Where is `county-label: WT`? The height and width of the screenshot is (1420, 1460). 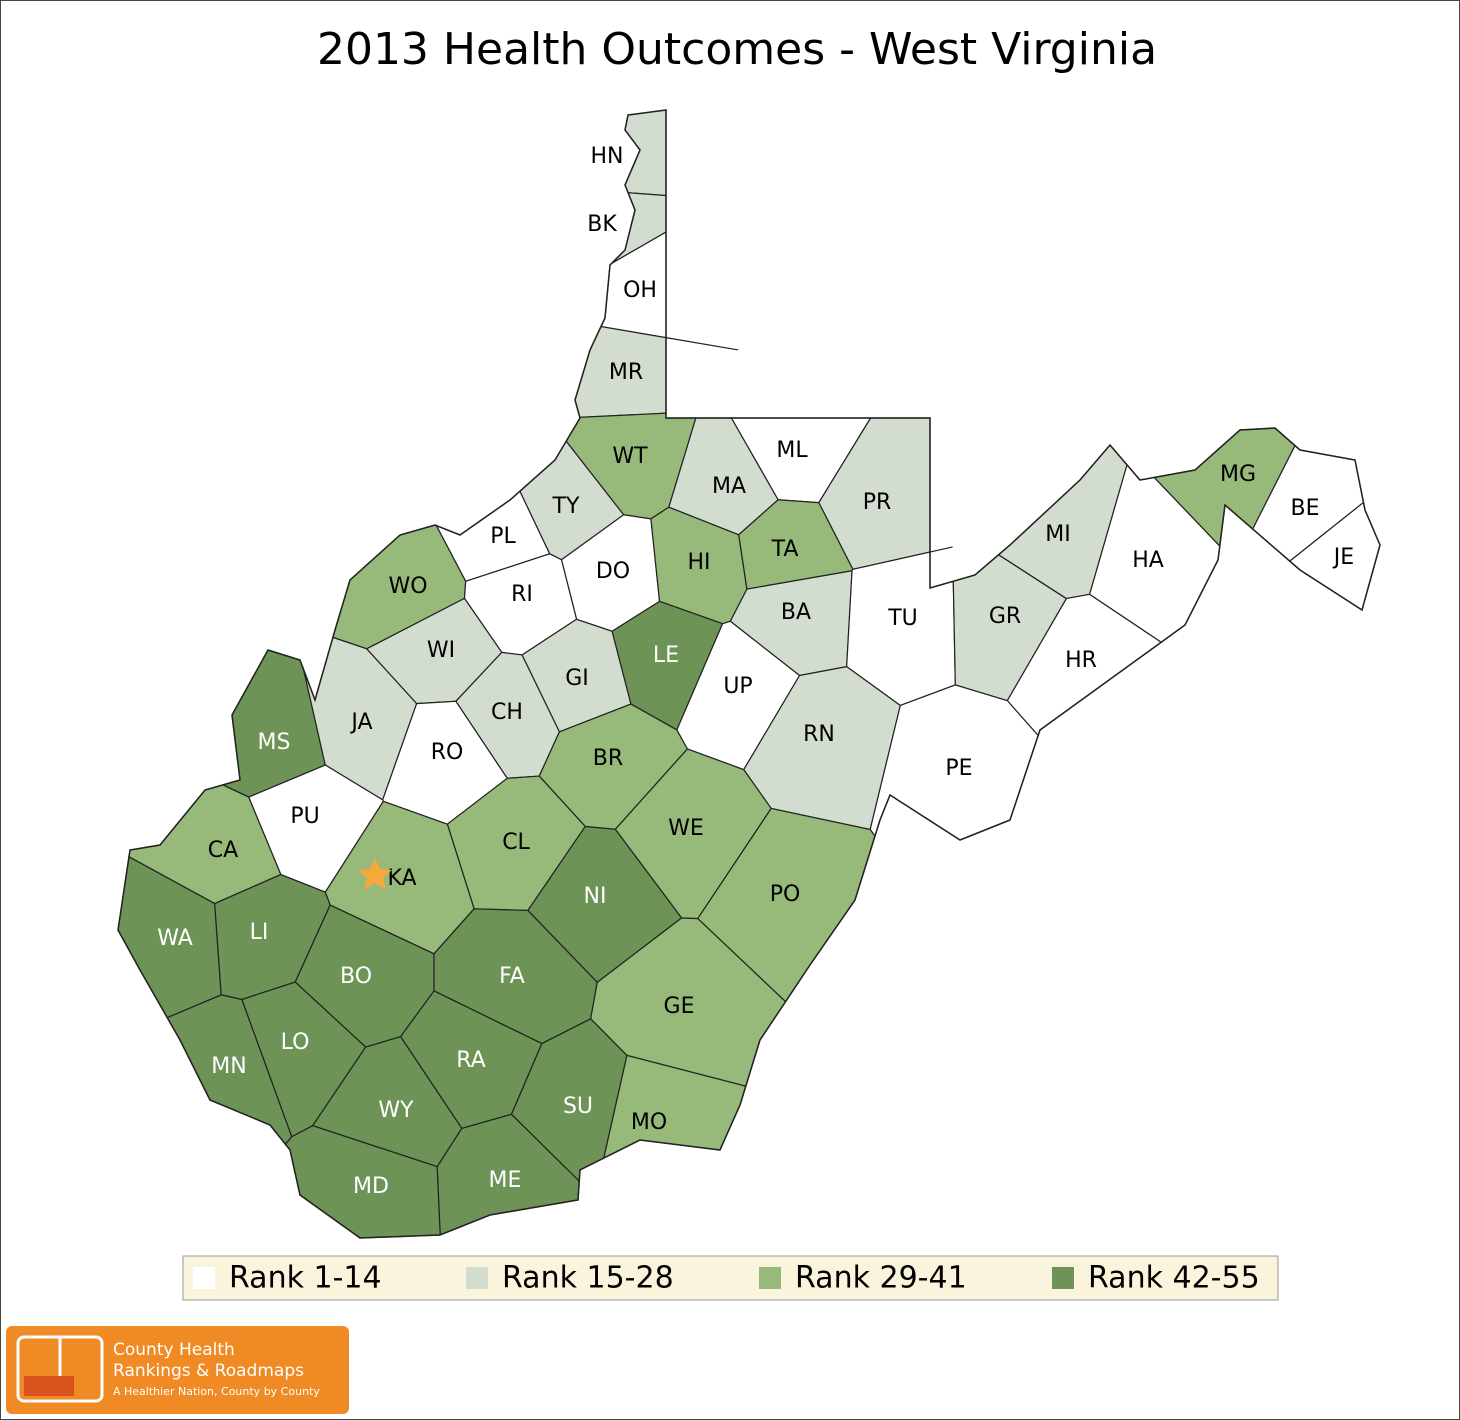 county-label: WT is located at coordinates (630, 456).